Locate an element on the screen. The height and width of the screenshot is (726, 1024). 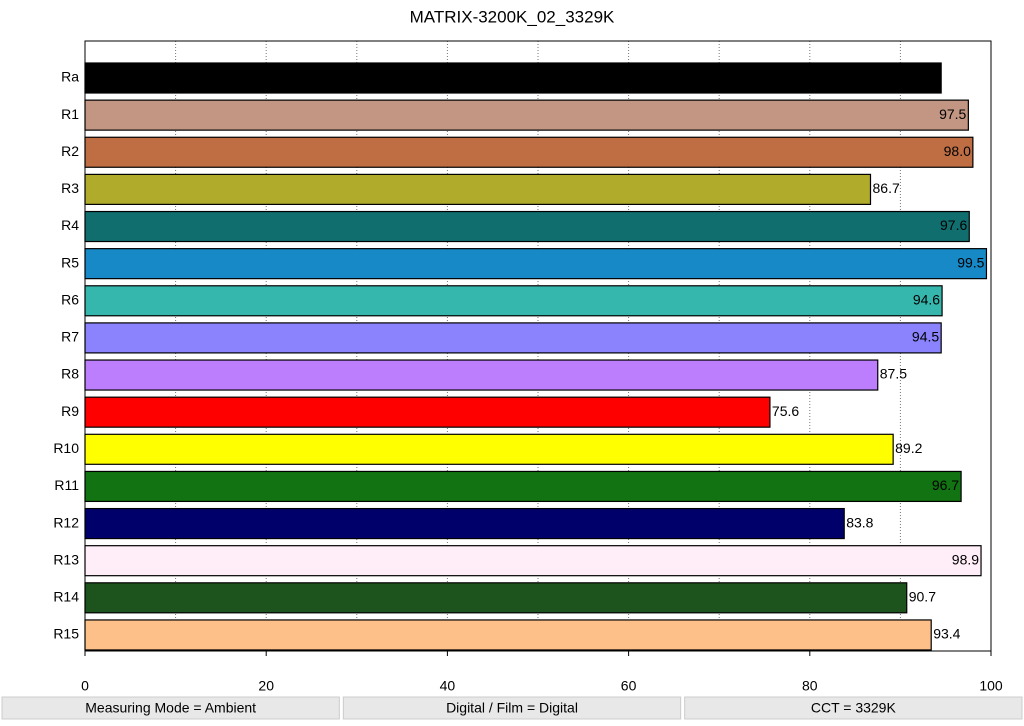
y-tick-label: R12 is located at coordinates (66, 522).